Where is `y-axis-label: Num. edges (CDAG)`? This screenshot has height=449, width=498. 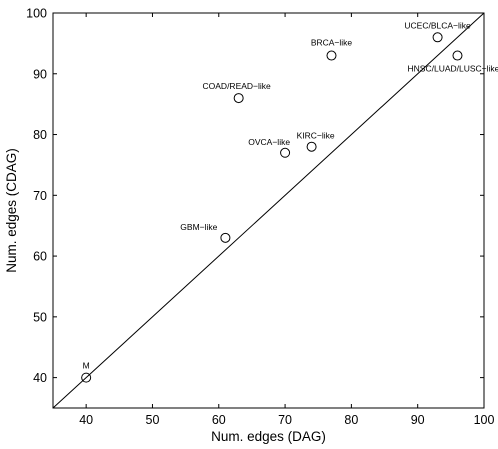
y-axis-label: Num. edges (CDAG) is located at coordinates (11, 210).